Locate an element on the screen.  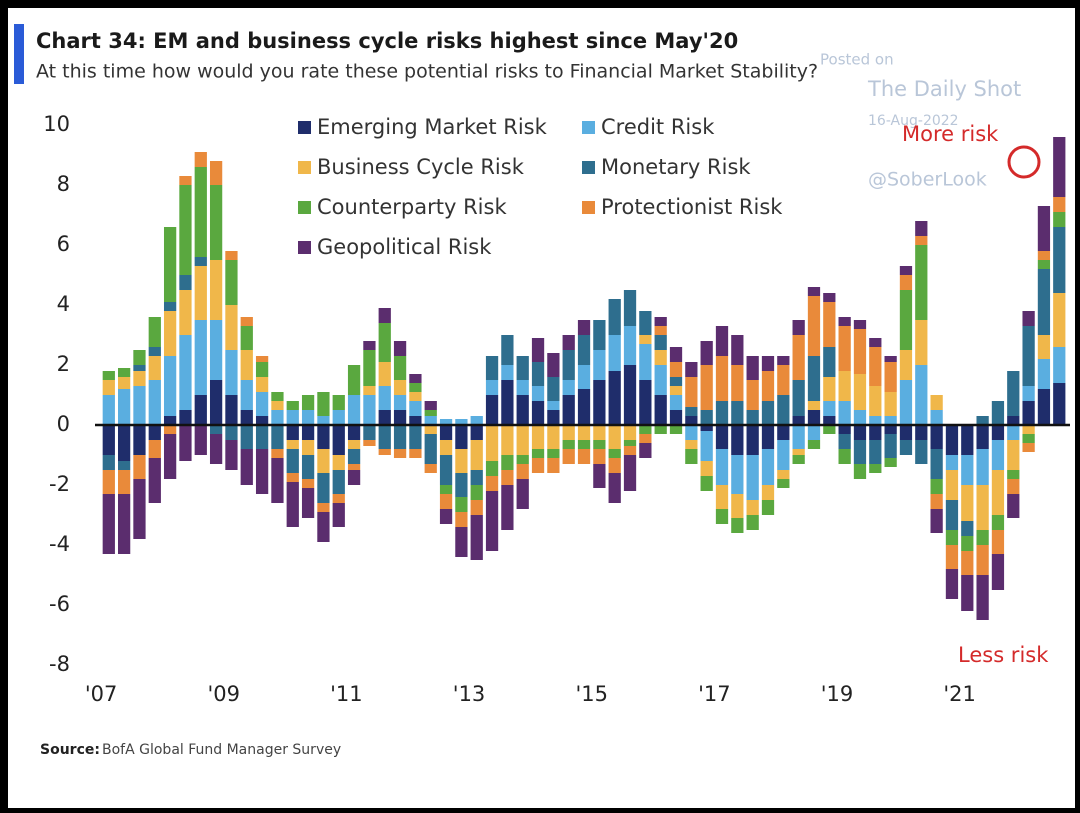
legend-label: Protectionist Risk is located at coordinates (692, 207).